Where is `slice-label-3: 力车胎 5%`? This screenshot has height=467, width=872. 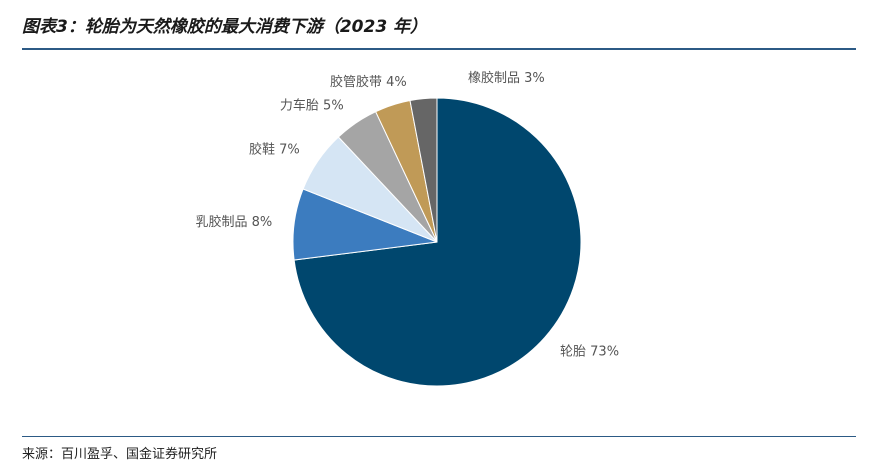 slice-label-3: 力车胎 5% is located at coordinates (312, 106).